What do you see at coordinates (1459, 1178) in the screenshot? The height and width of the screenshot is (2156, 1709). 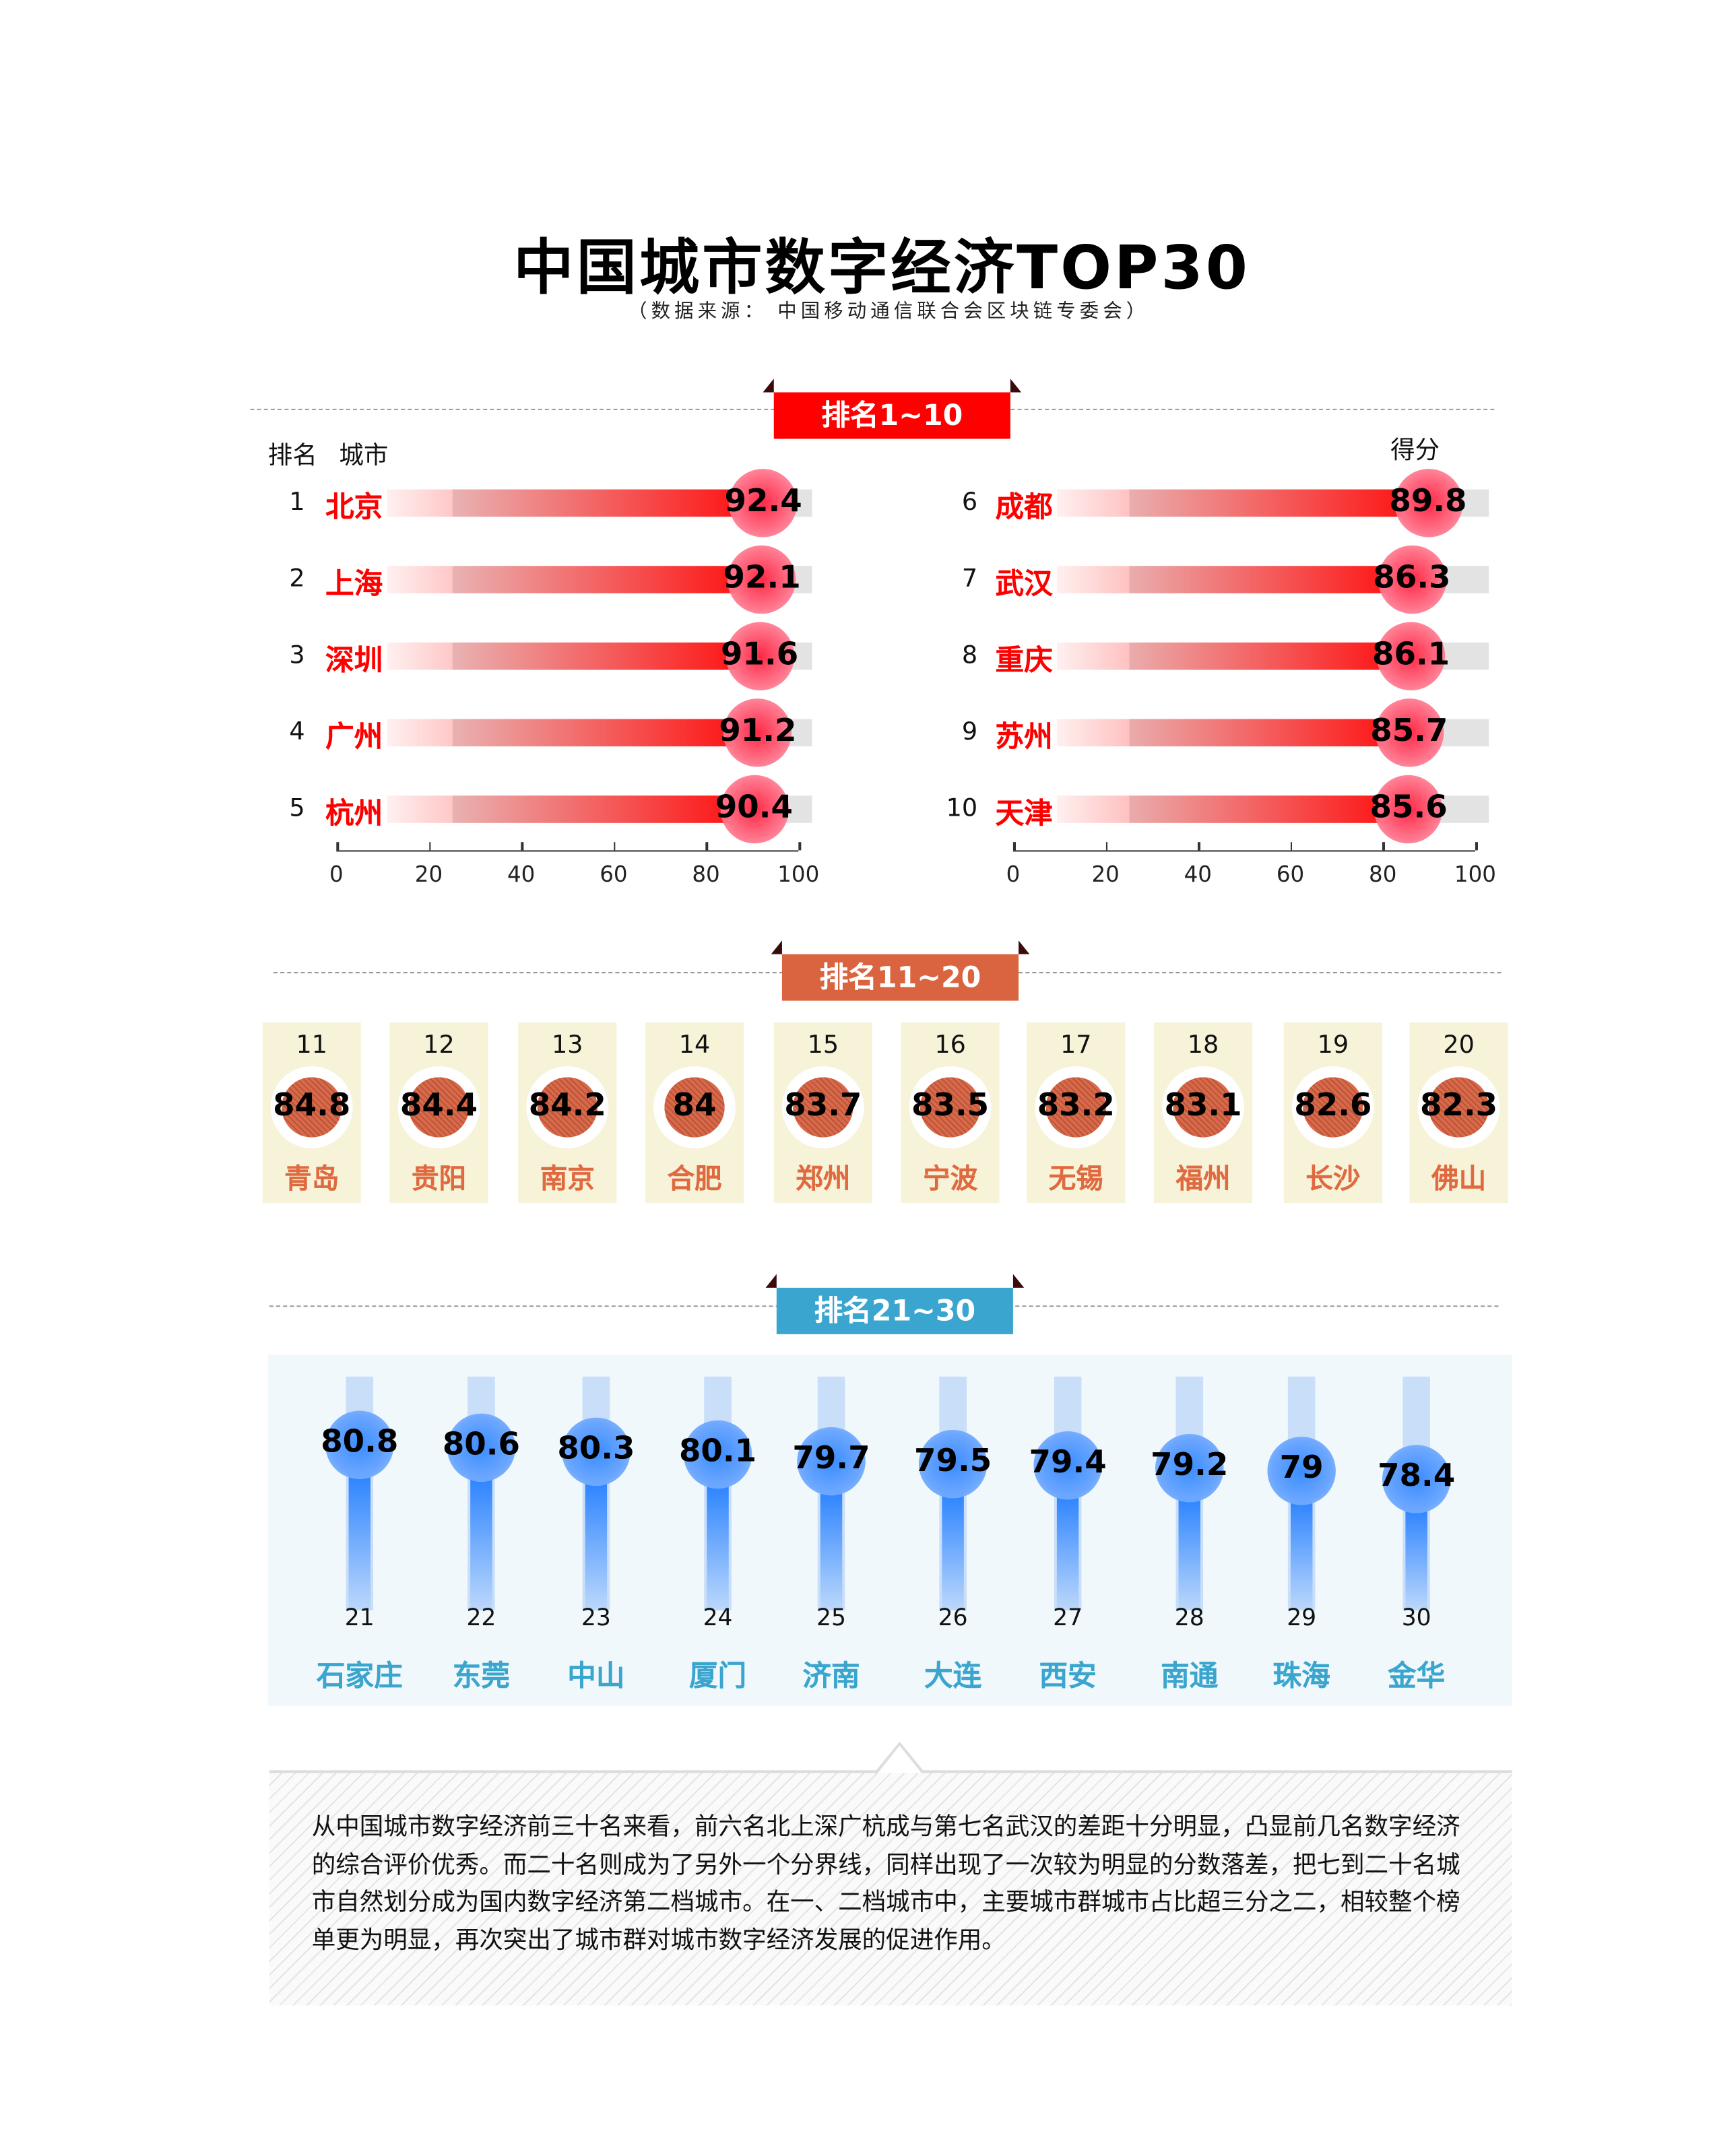 I see `city-name: 佛山` at bounding box center [1459, 1178].